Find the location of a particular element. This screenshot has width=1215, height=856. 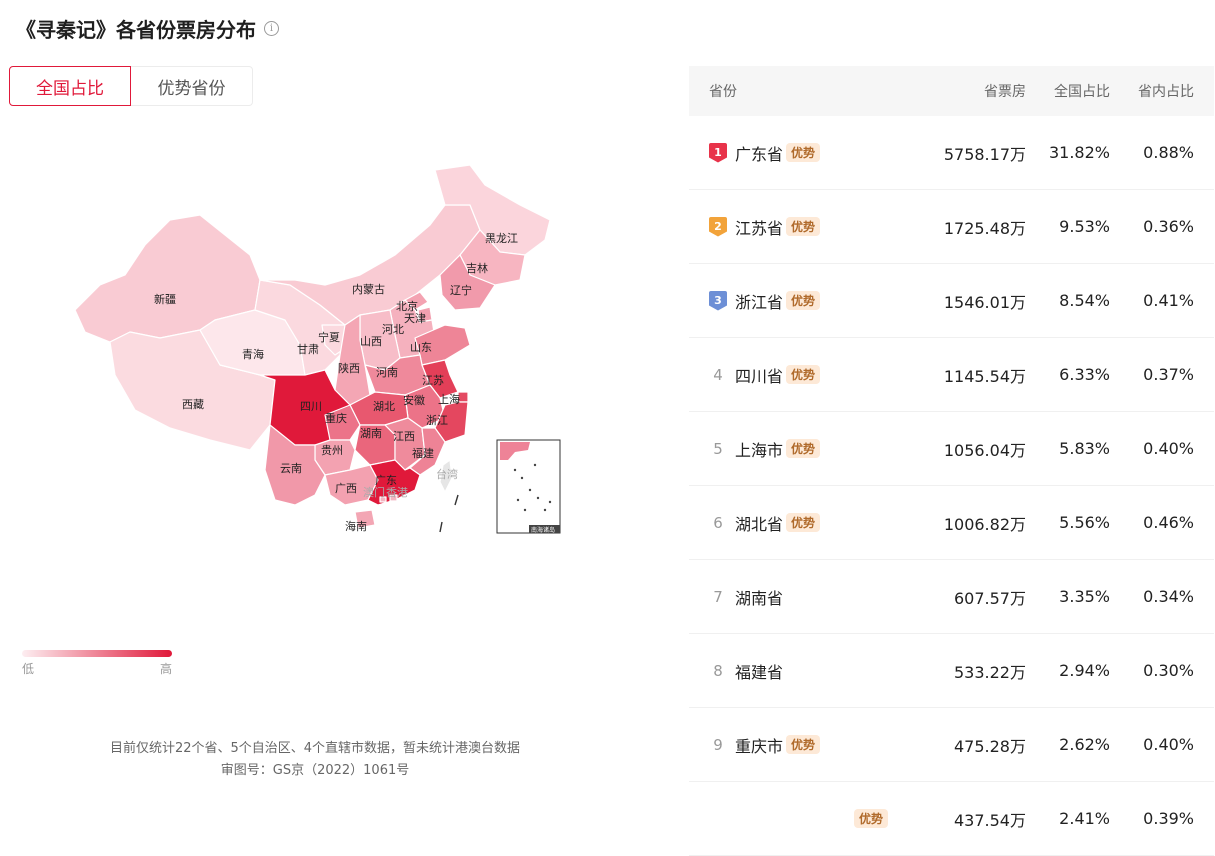

table-row: 5 上海市 优势 1056.04万 5.83% 0.40% is located at coordinates (951, 449).